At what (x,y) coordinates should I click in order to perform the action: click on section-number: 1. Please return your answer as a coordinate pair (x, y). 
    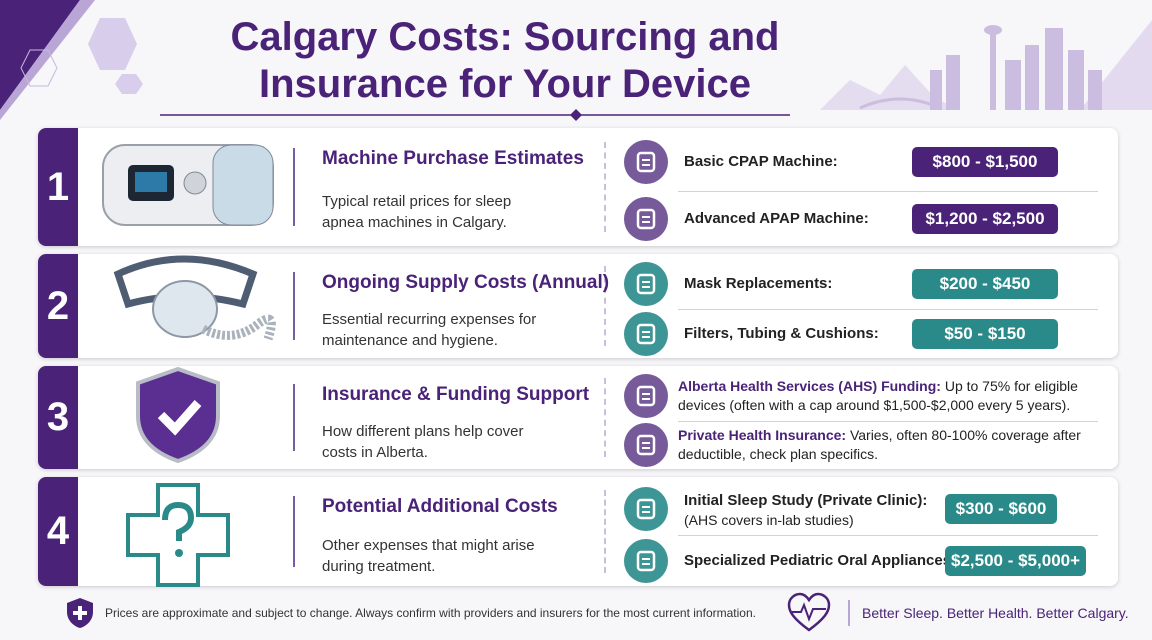
    Looking at the image, I should click on (58, 187).